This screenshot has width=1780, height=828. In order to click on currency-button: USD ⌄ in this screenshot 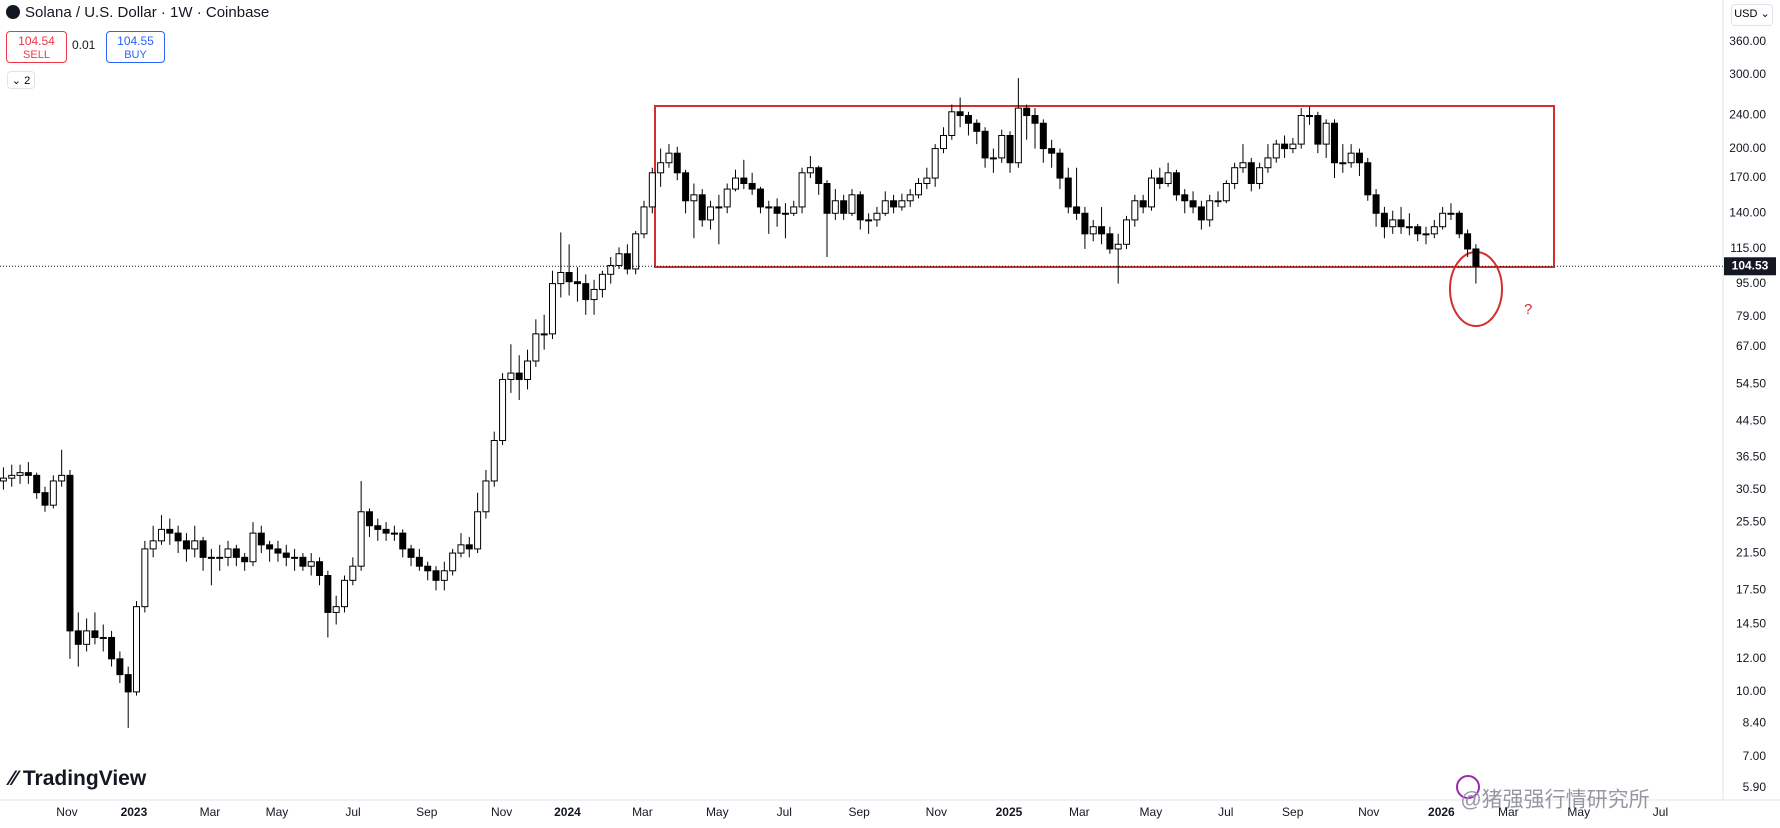, I will do `click(1752, 15)`.